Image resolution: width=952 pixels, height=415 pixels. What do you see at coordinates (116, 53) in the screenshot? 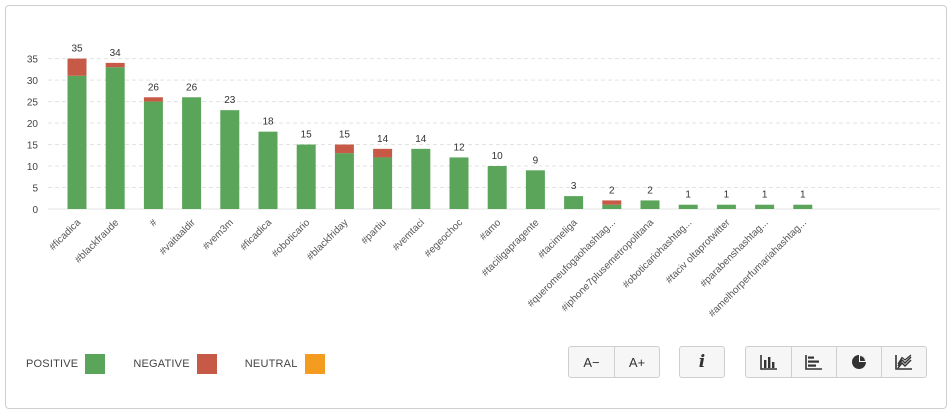
I see `bar-total-label: 34` at bounding box center [116, 53].